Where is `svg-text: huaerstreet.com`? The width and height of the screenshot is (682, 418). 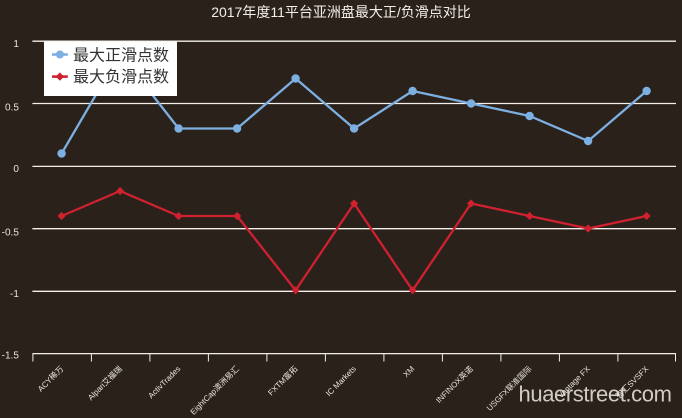 svg-text: huaerstreet.com is located at coordinates (595, 393).